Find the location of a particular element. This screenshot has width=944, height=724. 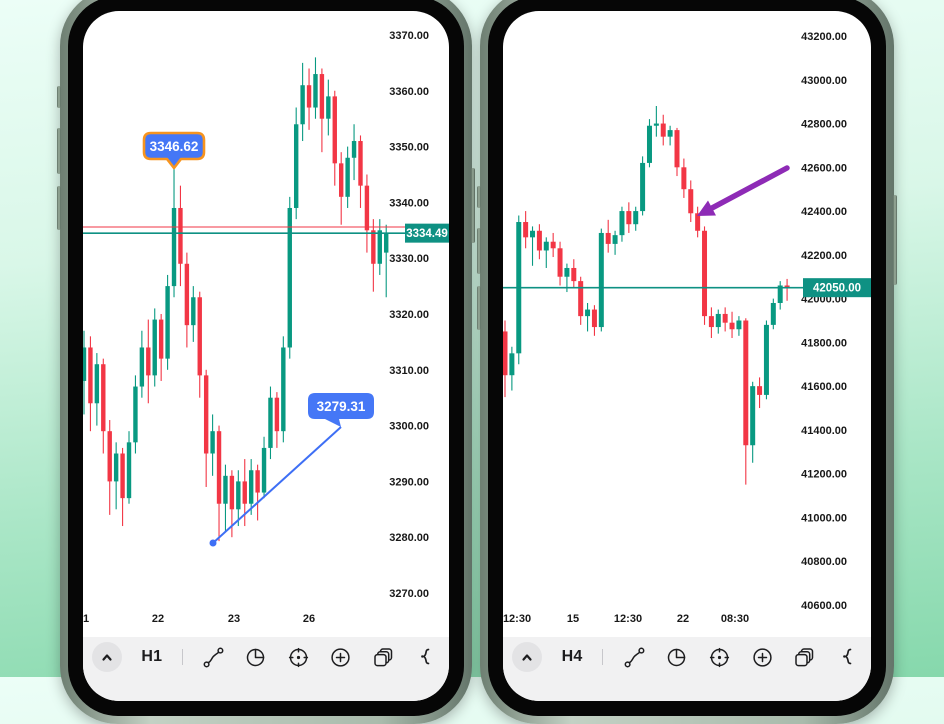

timeframe-button: H1 is located at coordinates (151, 657).